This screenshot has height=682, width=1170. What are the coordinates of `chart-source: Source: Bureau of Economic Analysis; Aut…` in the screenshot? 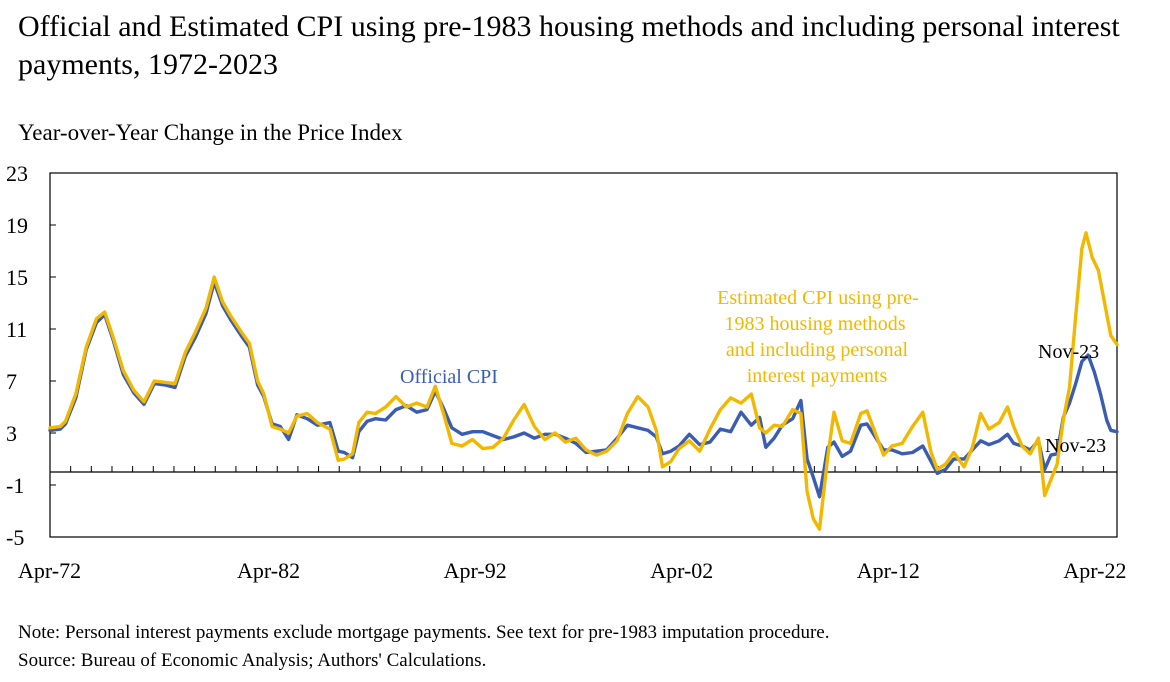 It's located at (252, 660).